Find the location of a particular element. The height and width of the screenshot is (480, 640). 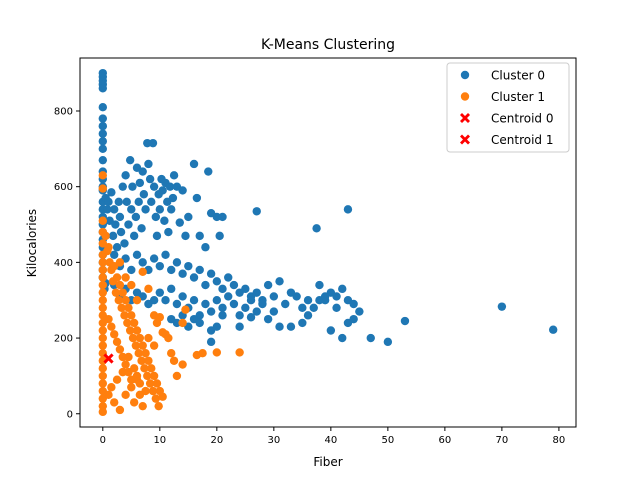

x-axis-label: Fiber is located at coordinates (327, 462).